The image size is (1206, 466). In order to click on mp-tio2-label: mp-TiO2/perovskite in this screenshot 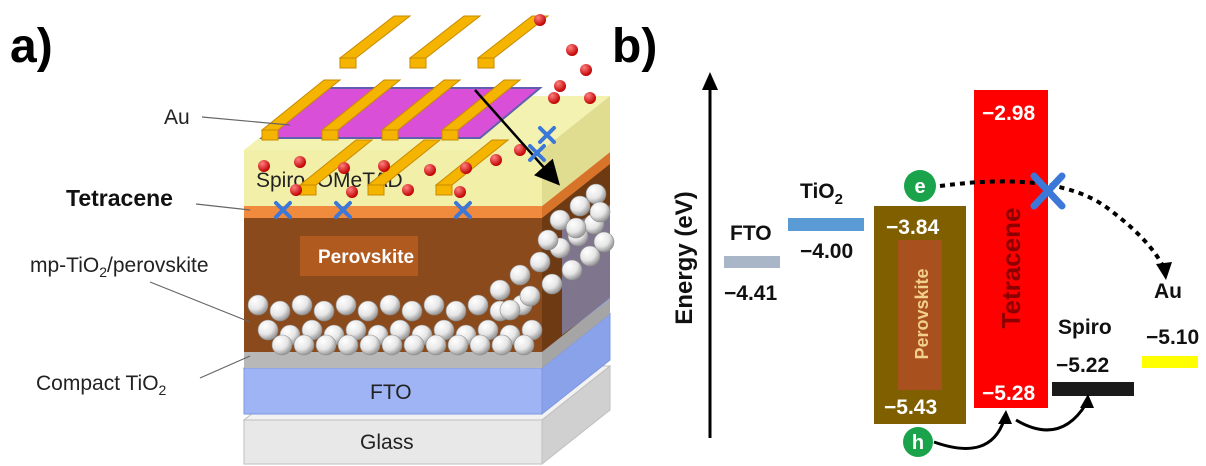, I will do `click(119, 267)`.